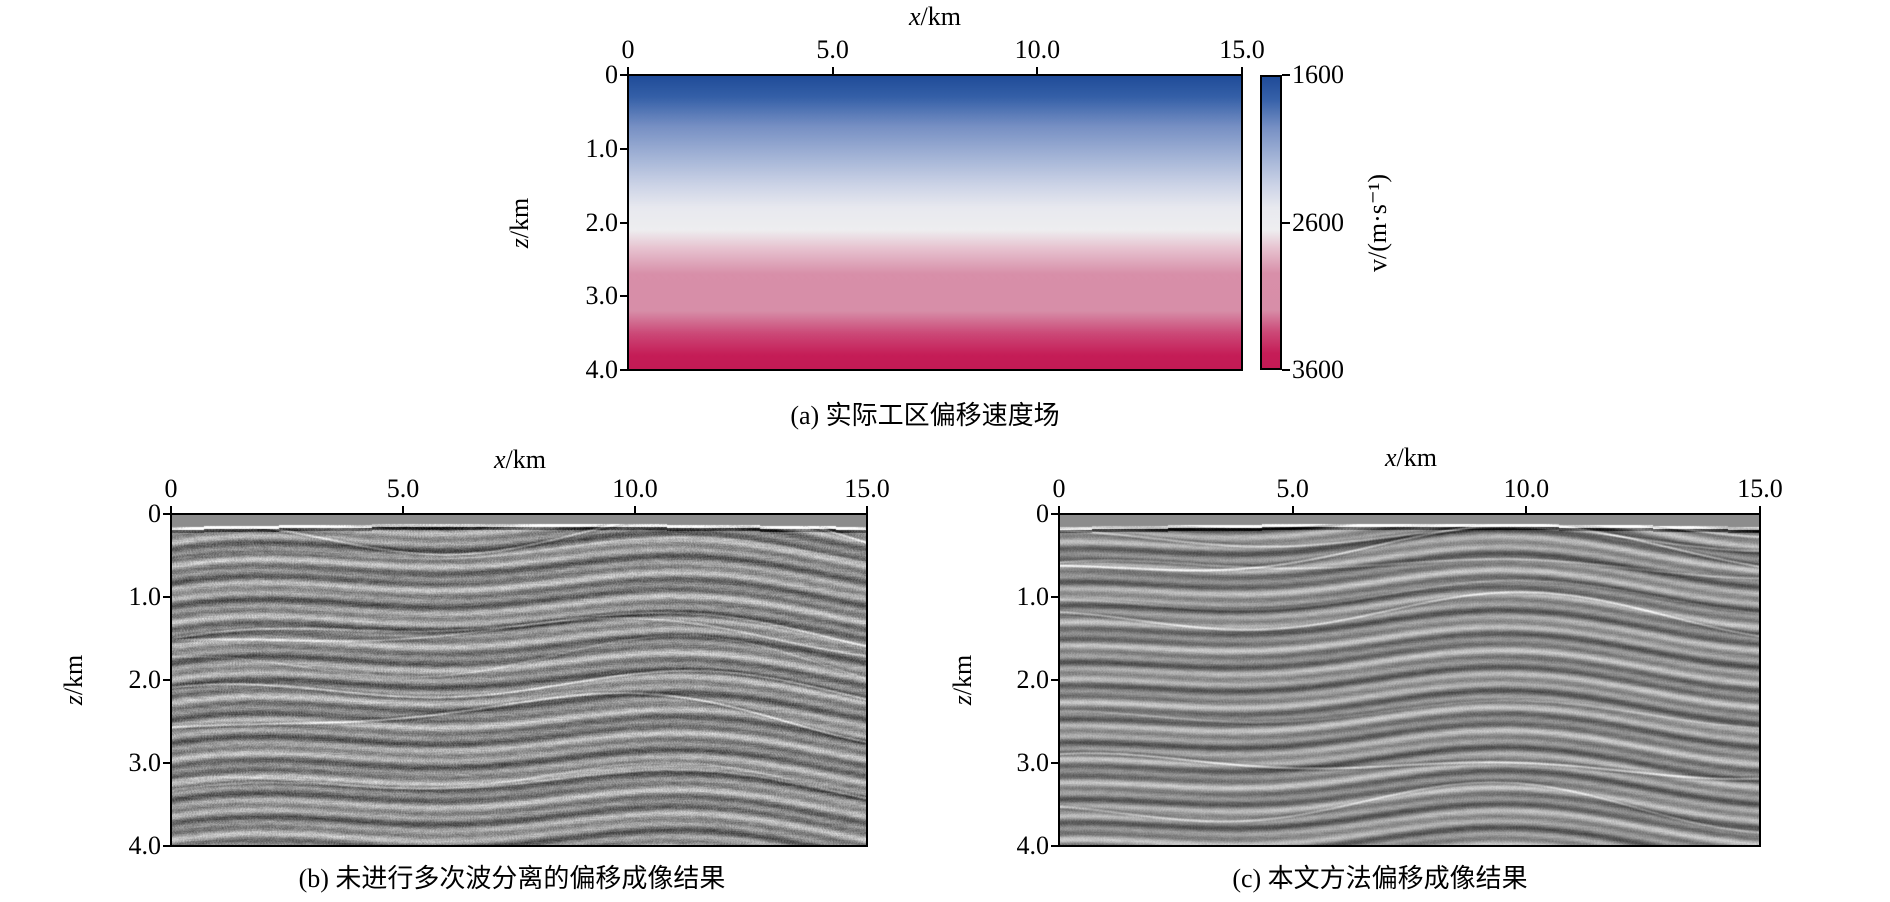 The height and width of the screenshot is (902, 1890). I want to click on colorbar-title: v/(m·s⁻¹), so click(1377, 222).